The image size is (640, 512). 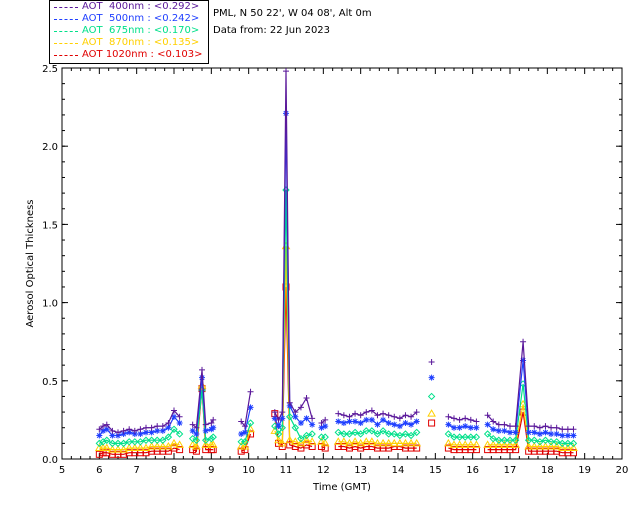 What do you see at coordinates (50, 304) in the screenshot?
I see `y-tick-label: 1.0` at bounding box center [50, 304].